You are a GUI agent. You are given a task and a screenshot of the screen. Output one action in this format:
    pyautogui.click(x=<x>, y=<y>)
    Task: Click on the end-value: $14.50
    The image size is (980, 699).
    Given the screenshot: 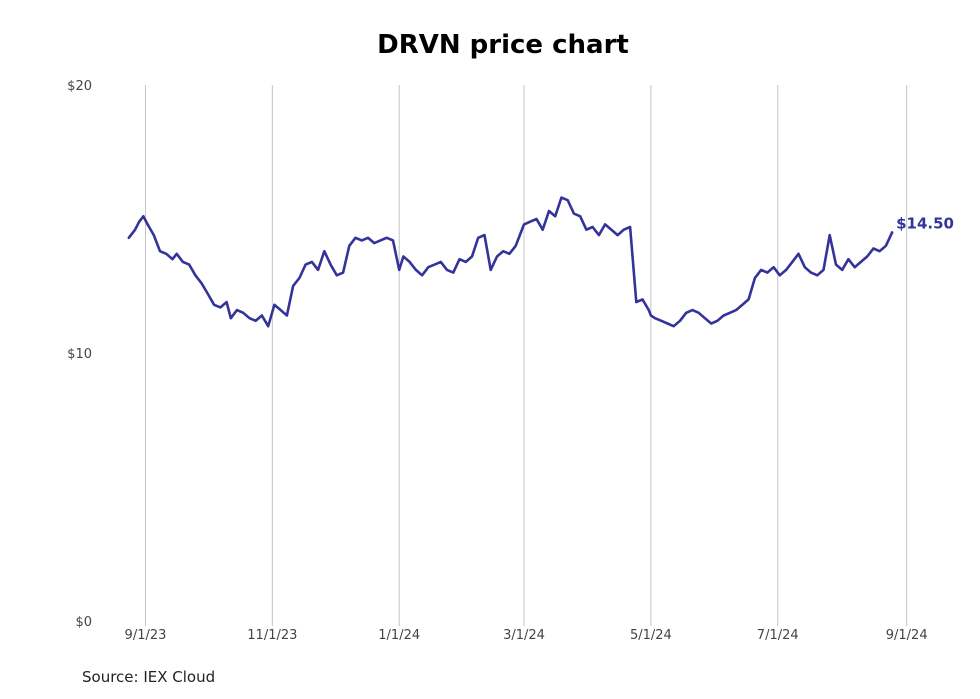 What is the action you would take?
    pyautogui.click(x=925, y=223)
    